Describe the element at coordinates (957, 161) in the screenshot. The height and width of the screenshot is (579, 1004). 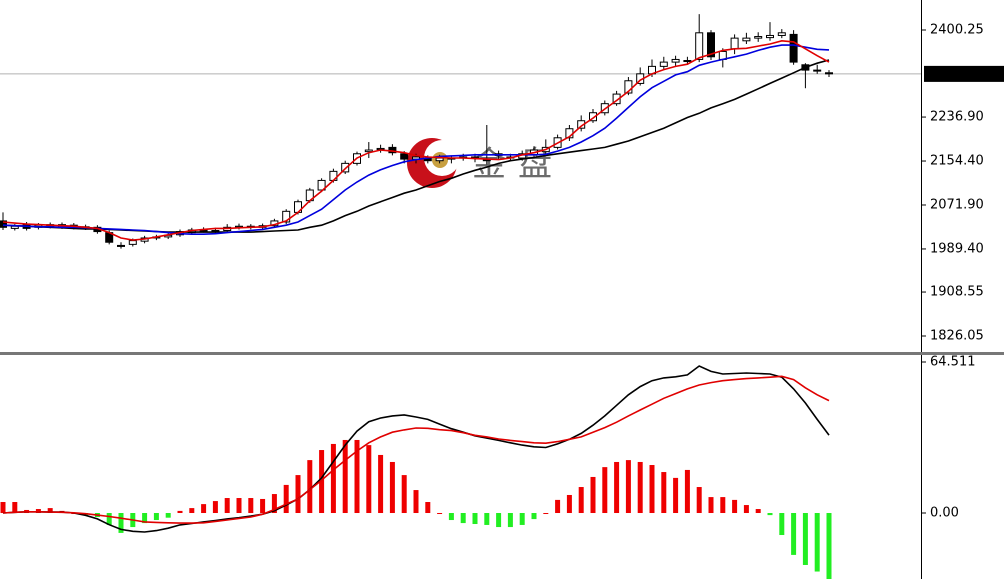
I see `y-tick-label: 2154.40` at that location.